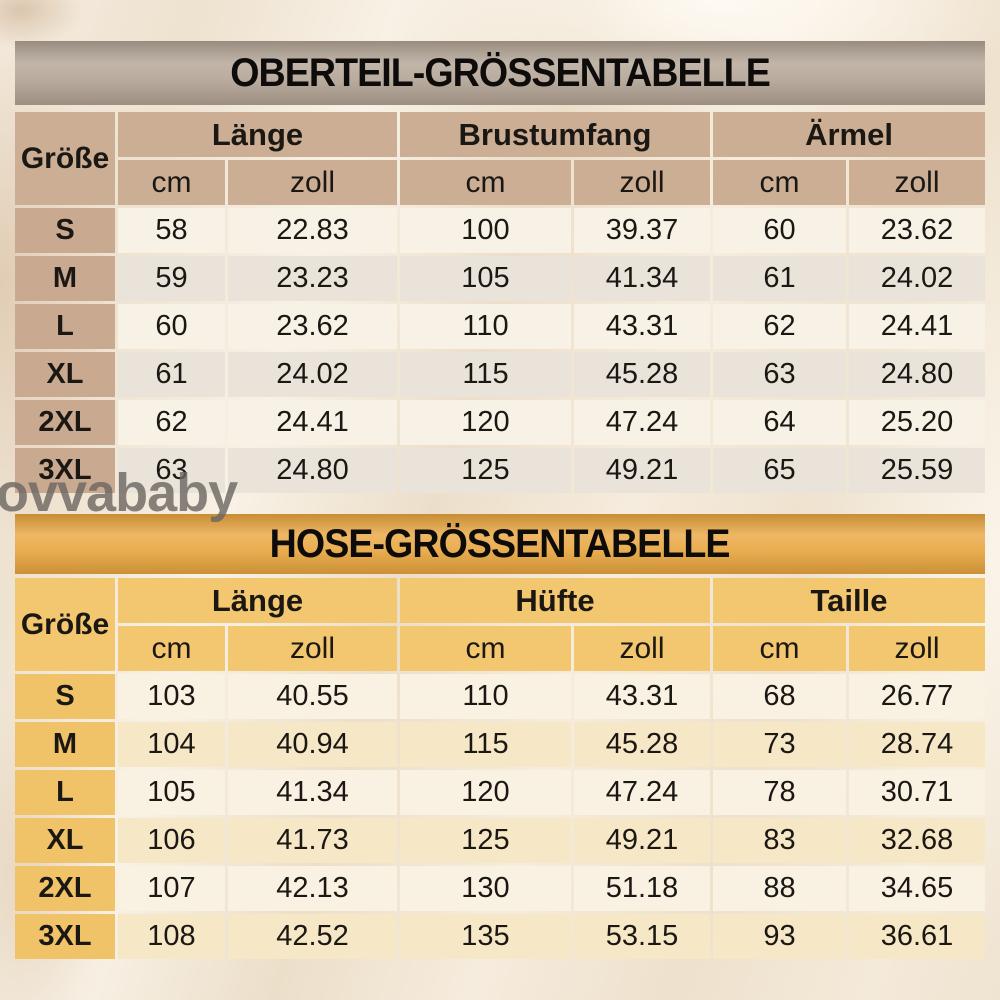 The height and width of the screenshot is (1000, 1000). I want to click on measurement-value: 106, so click(171, 840).